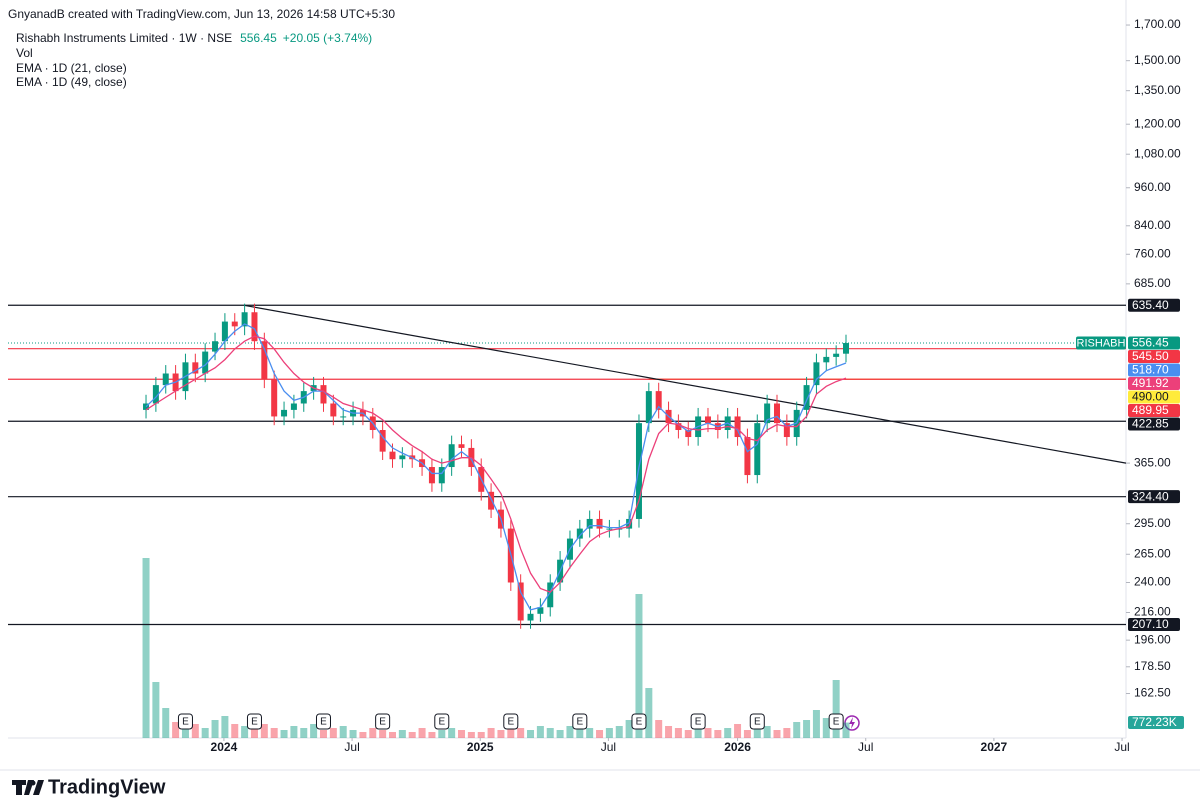 The image size is (1200, 812). What do you see at coordinates (1150, 397) in the screenshot?
I see `price-label: 490.00` at bounding box center [1150, 397].